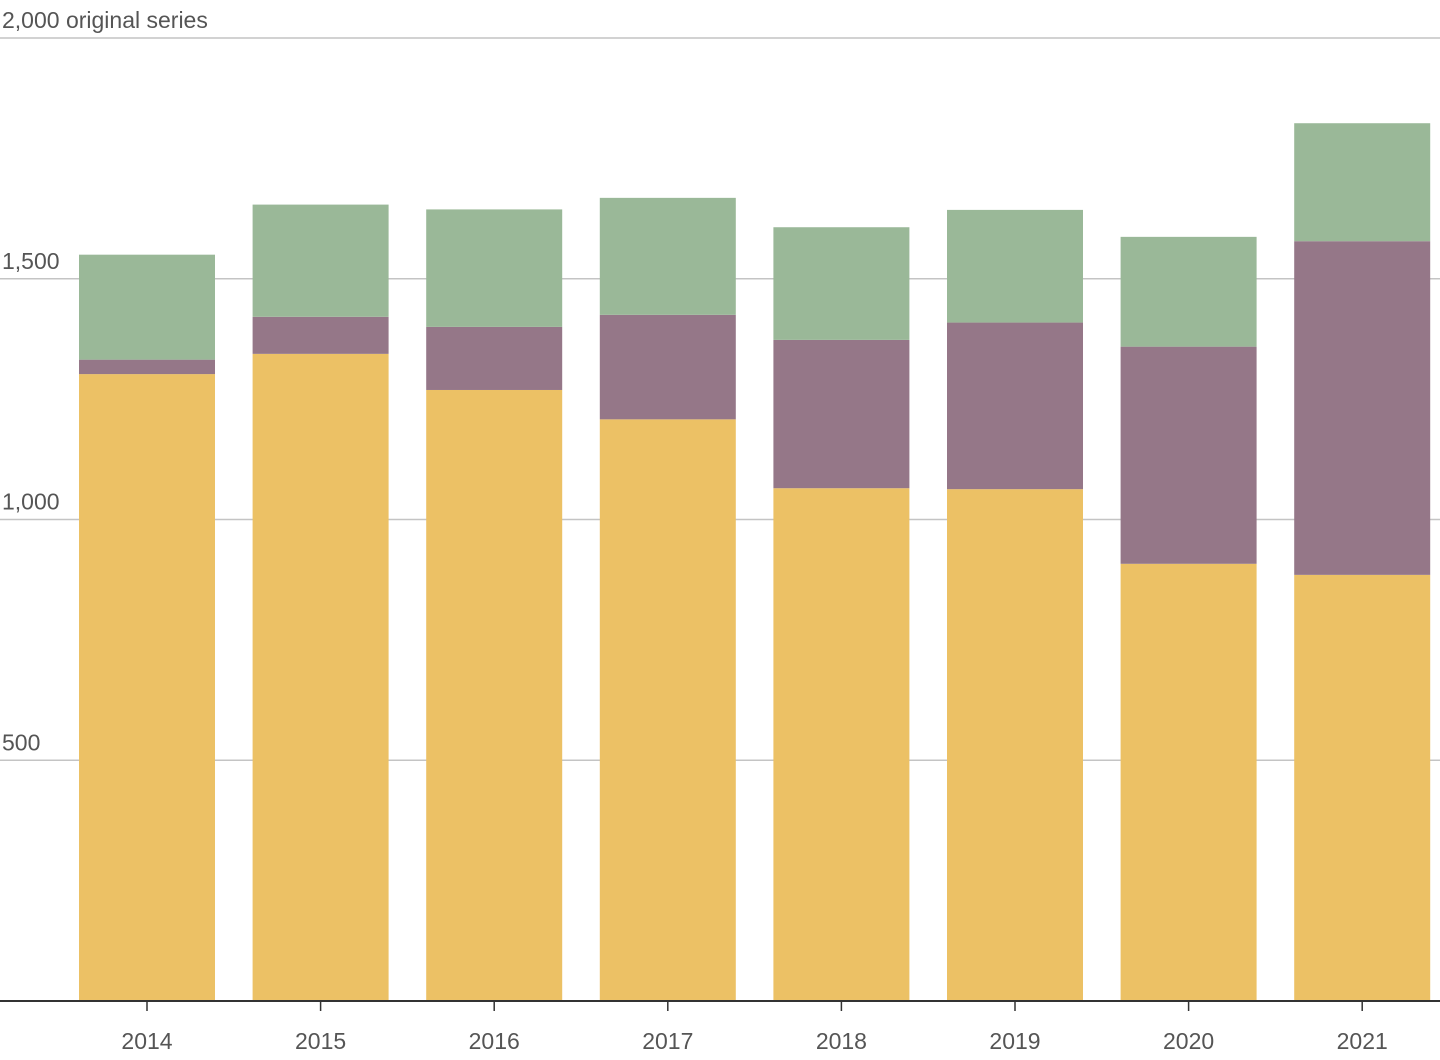 This screenshot has width=1440, height=1060. Describe the element at coordinates (494, 1041) in the screenshot. I see `x-tick-label: 2016` at that location.